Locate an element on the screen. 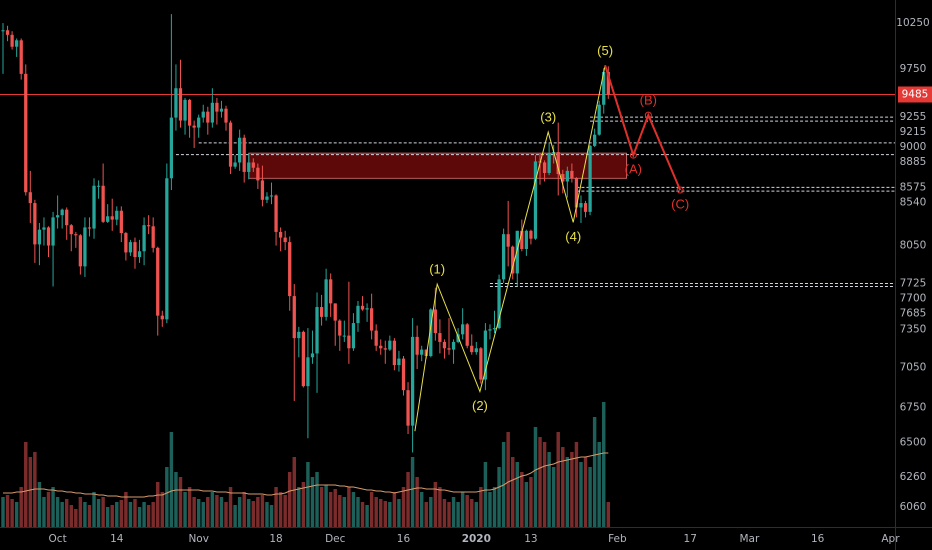 Image resolution: width=932 pixels, height=550 pixels. x-tick-label: 2020 is located at coordinates (476, 539).